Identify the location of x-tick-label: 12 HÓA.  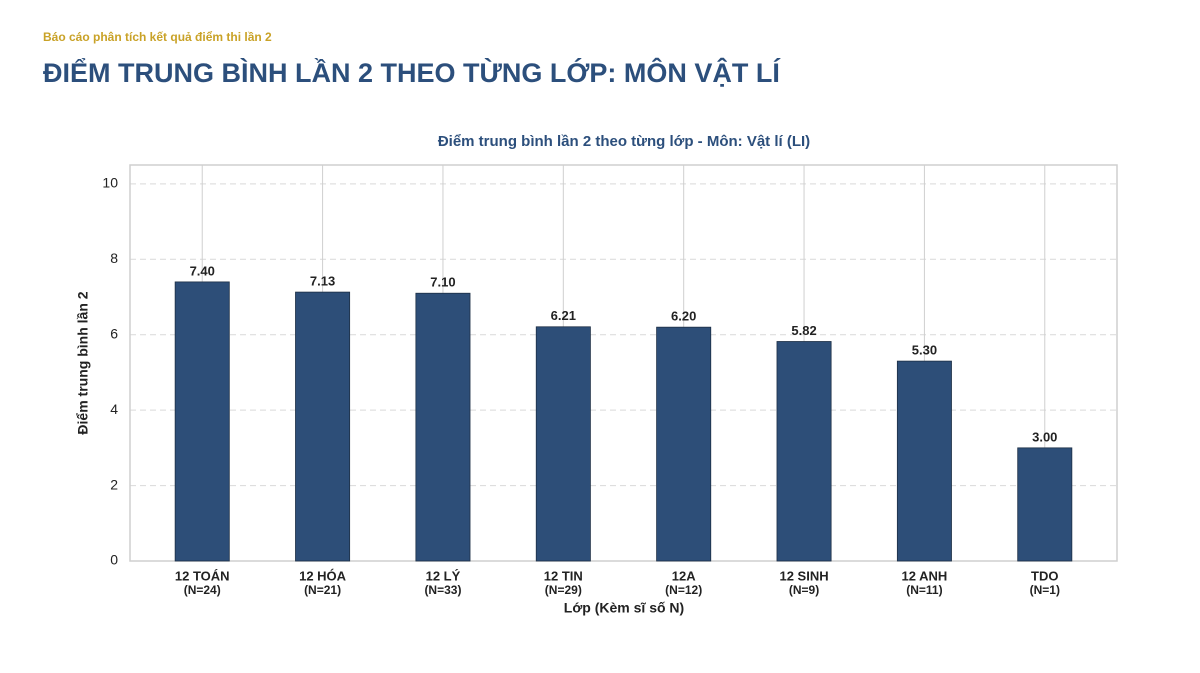
(323, 575).